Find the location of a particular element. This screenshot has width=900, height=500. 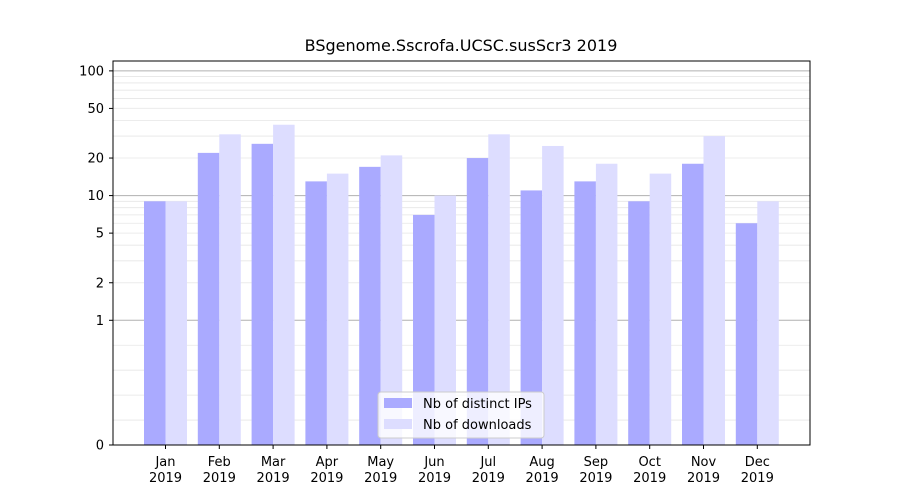

x-tick-label-month: Sep is located at coordinates (596, 462).